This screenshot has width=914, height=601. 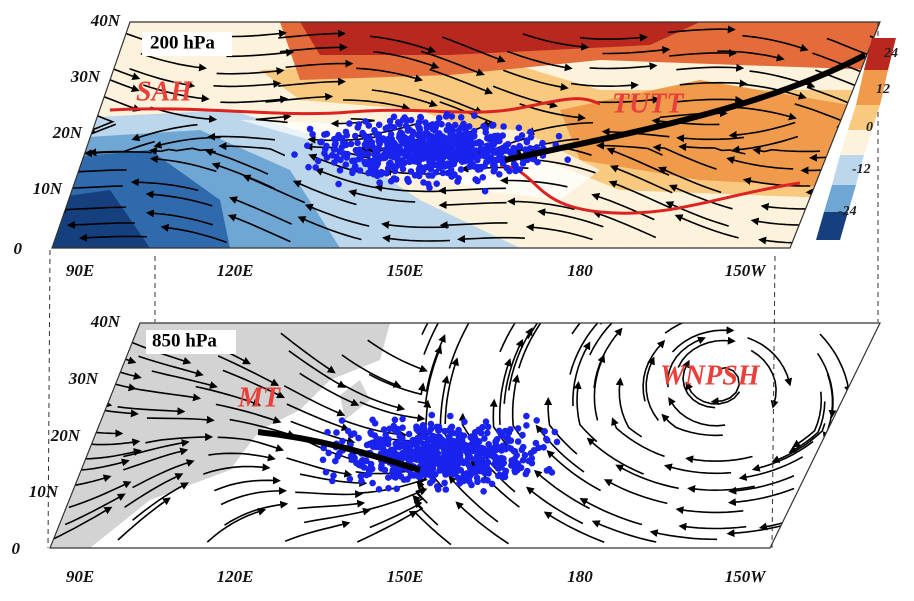 I want to click on colorbar-label: -12, so click(x=861, y=169).